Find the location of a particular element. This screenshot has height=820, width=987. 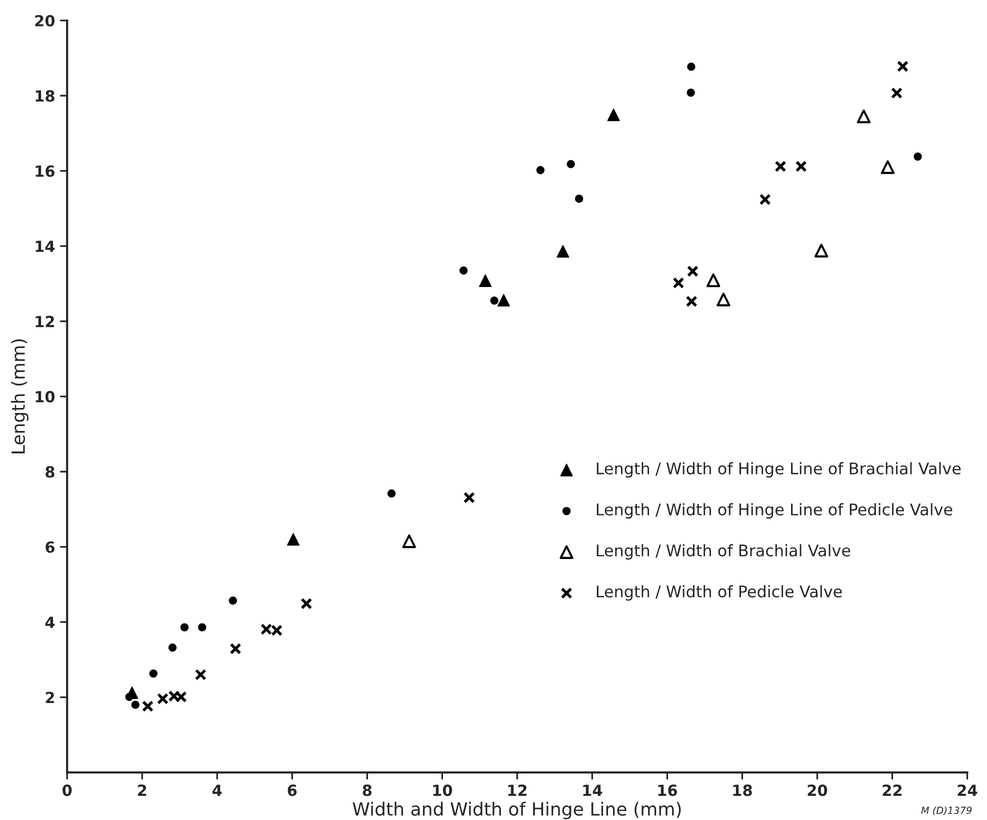

x-tick-label: 0 is located at coordinates (67, 790).